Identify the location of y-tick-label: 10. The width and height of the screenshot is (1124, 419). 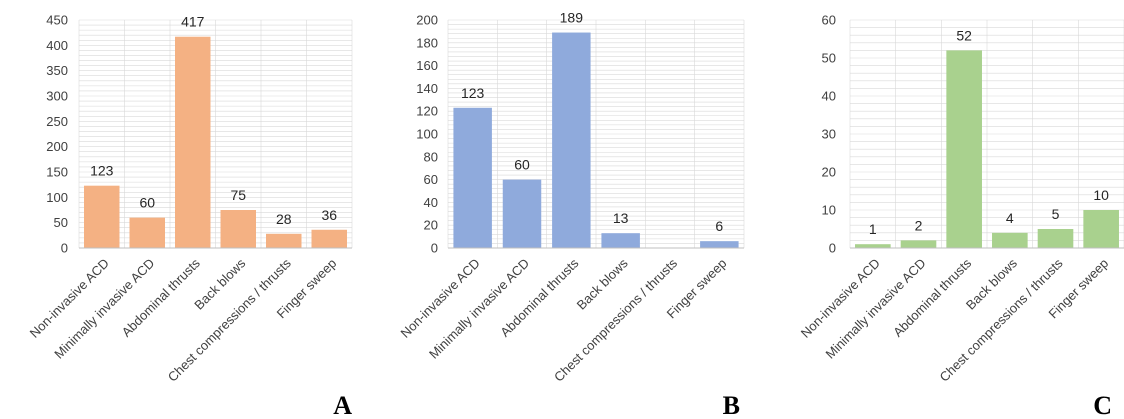
(829, 210).